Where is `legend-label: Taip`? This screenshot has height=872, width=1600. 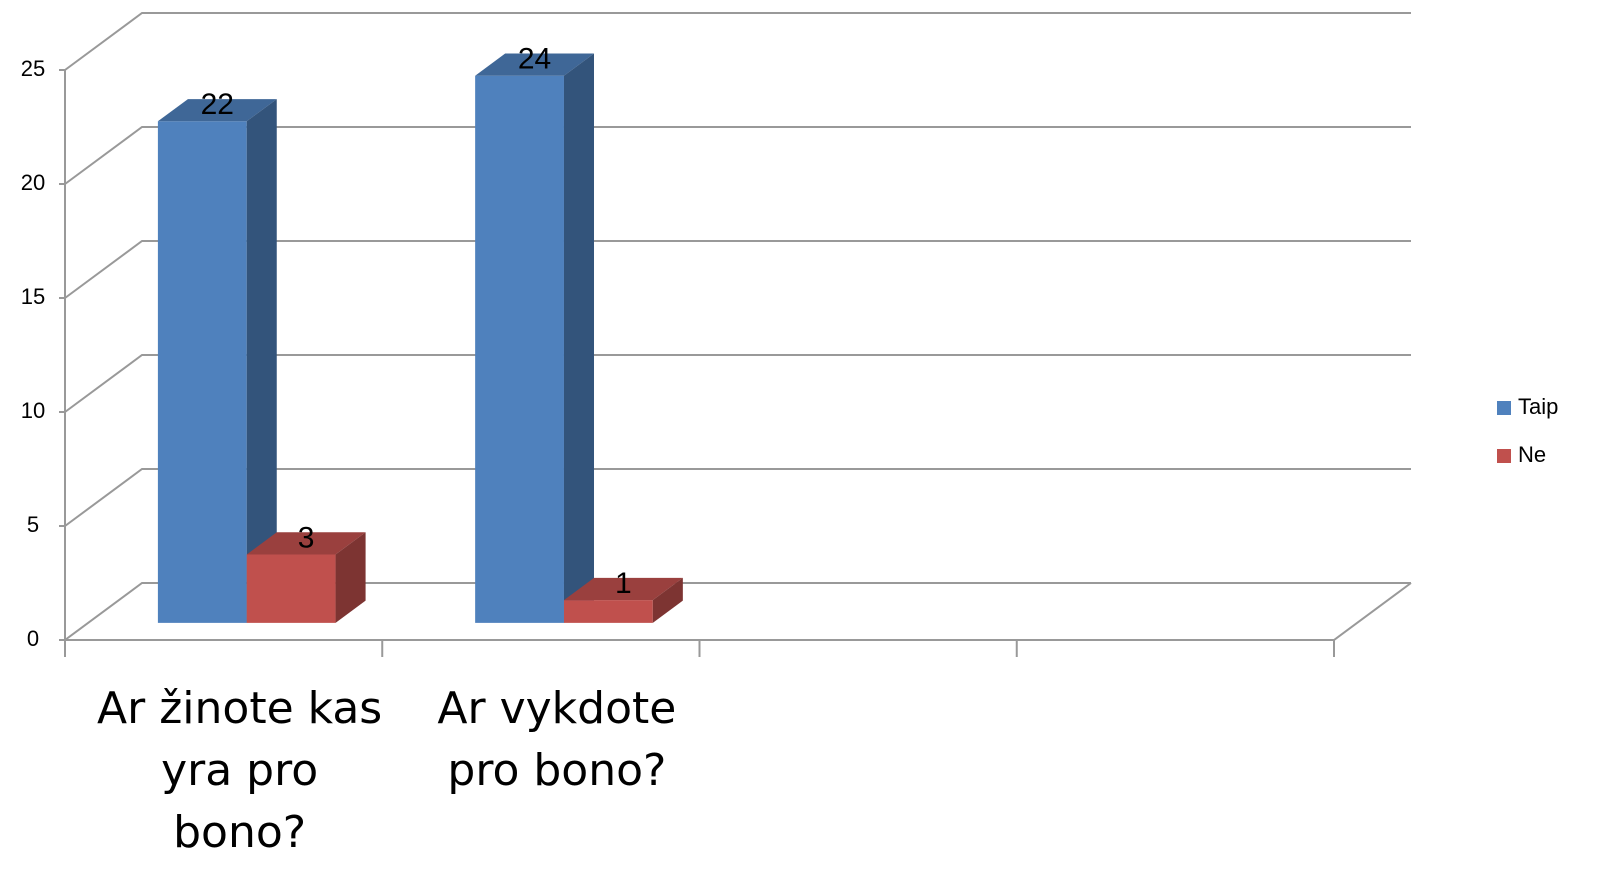 legend-label: Taip is located at coordinates (1538, 406).